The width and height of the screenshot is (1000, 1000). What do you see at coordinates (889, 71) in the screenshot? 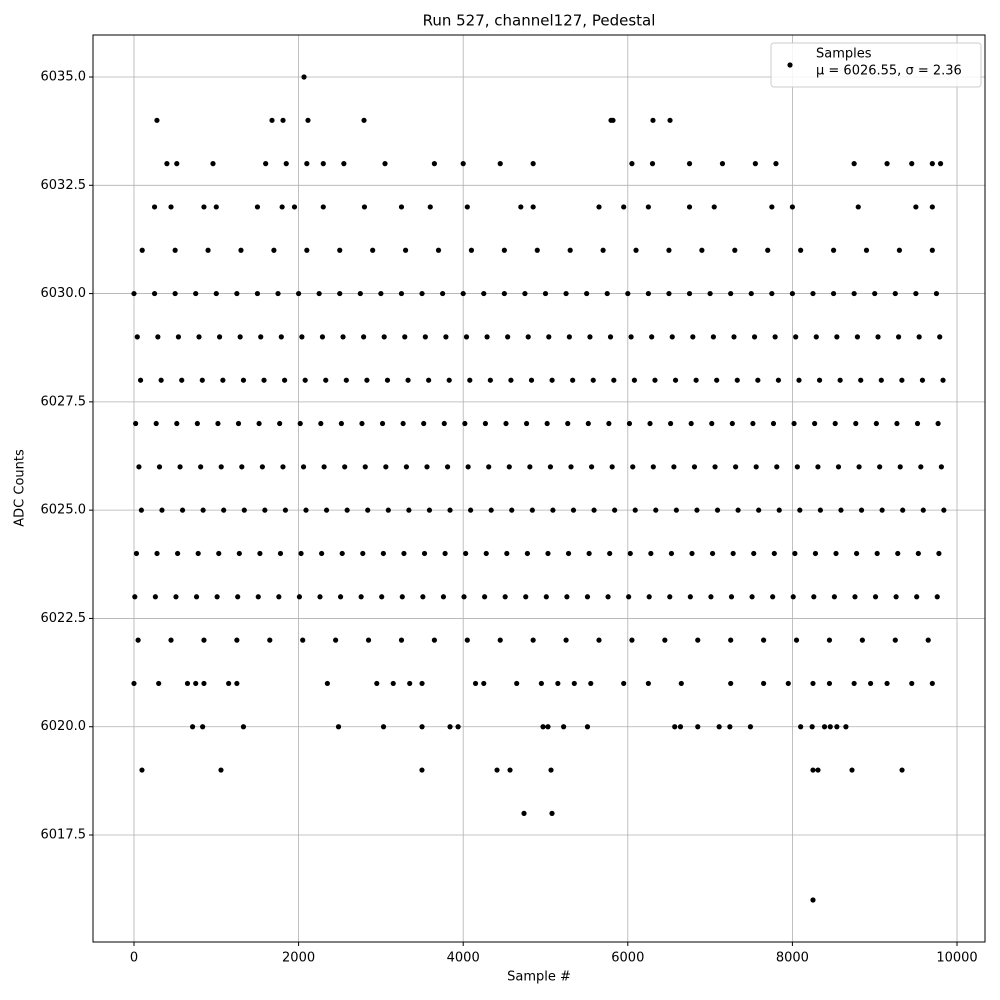
I see `legend-note: μ = 6026.55, σ = 2.36` at bounding box center [889, 71].